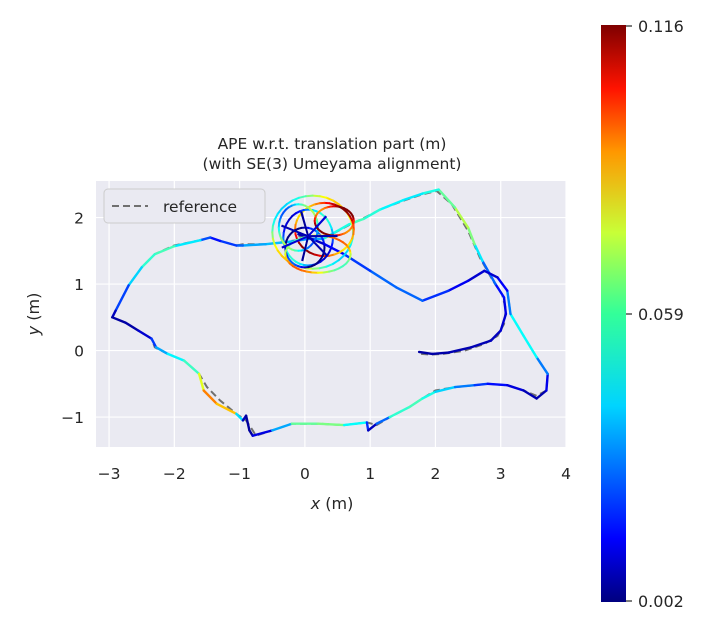 This screenshot has height=633, width=722. I want to click on x-axis-label: x (m), so click(332, 503).